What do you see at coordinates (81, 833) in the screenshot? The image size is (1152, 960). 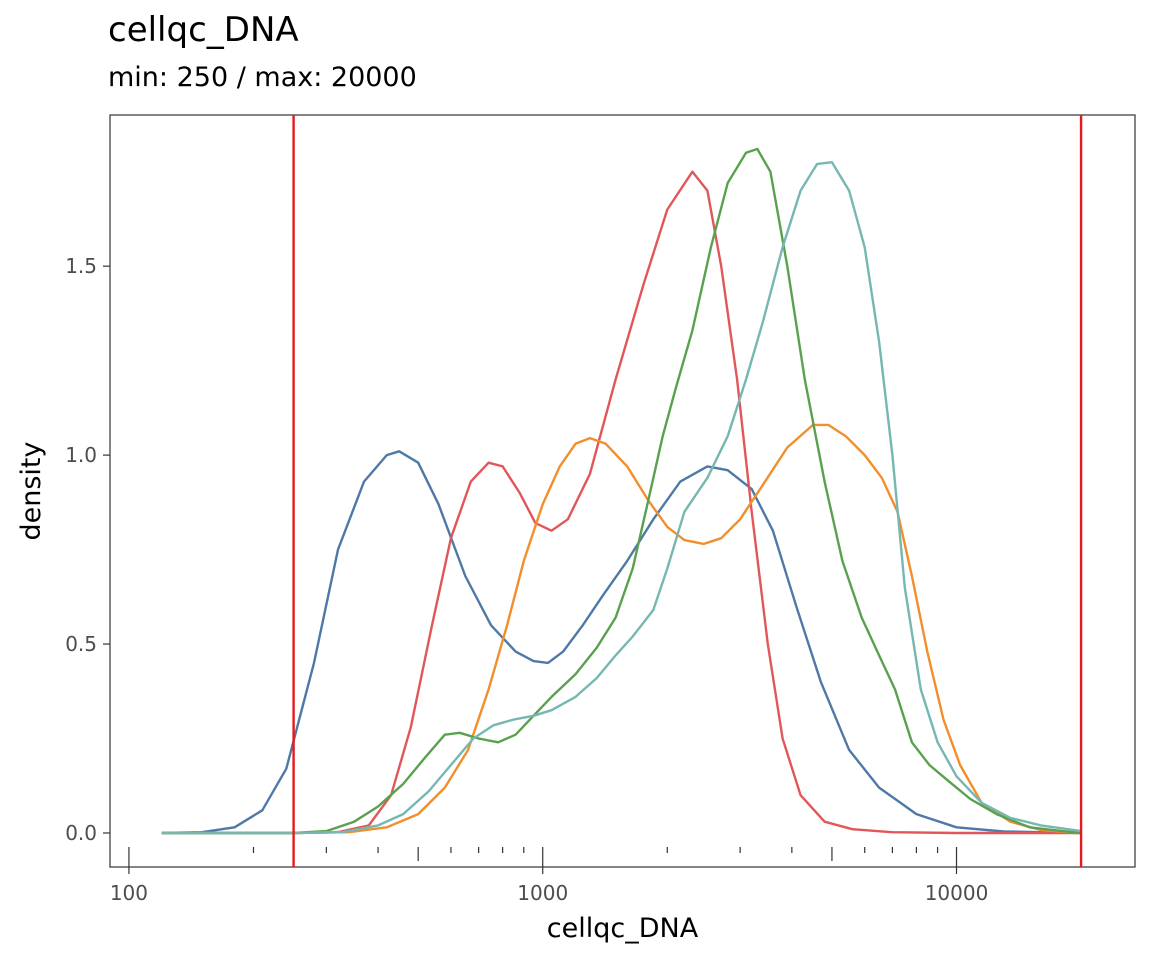 I see `y-tick-label: 0.0` at bounding box center [81, 833].